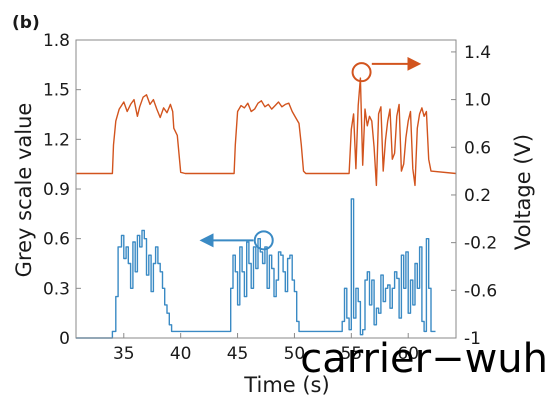  What do you see at coordinates (472, 339) in the screenshot?
I see `y-right-tick-label: -1` at bounding box center [472, 339].